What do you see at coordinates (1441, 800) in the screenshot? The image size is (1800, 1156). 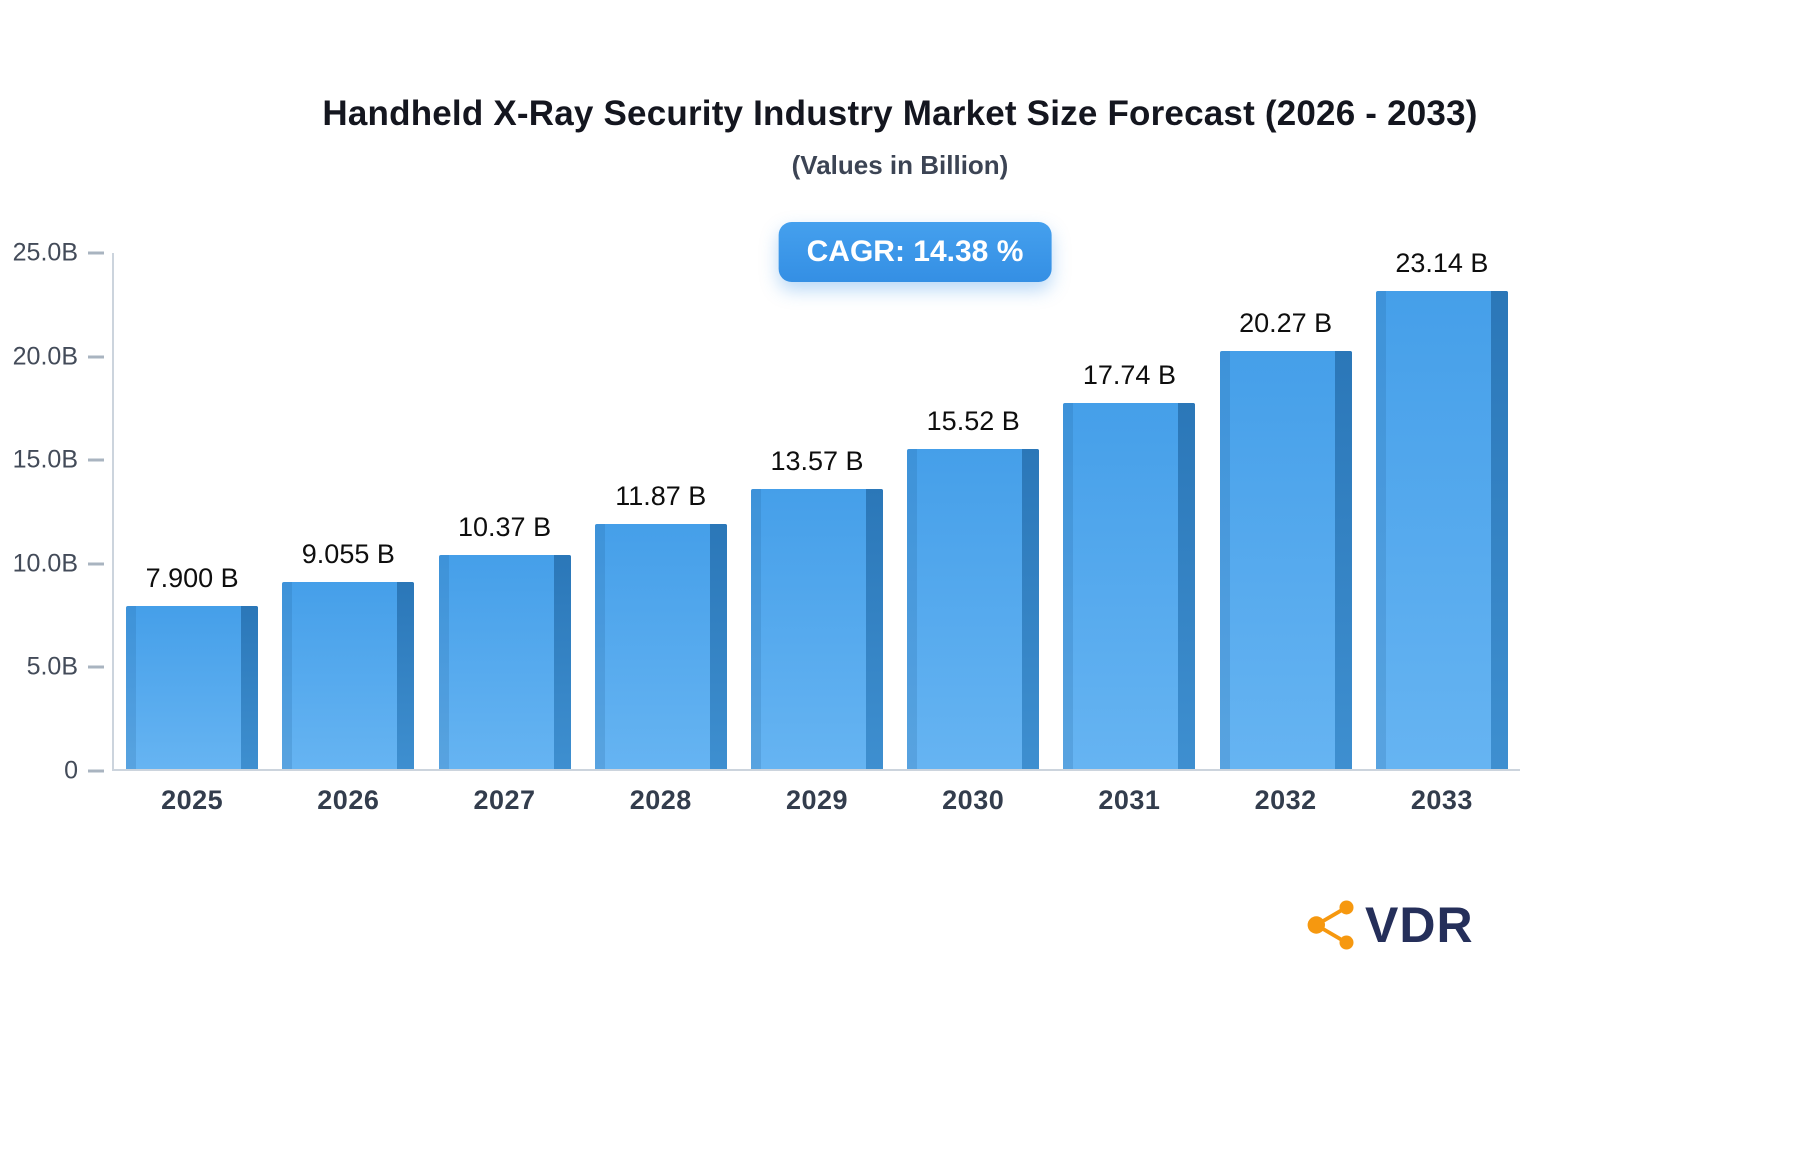 I see `x-axis-label: 2033` at bounding box center [1441, 800].